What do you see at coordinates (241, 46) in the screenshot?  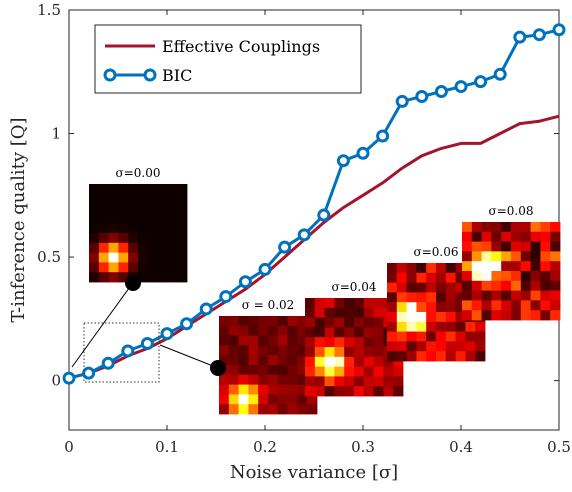 I see `legend-label-effective: Effective Couplings` at bounding box center [241, 46].